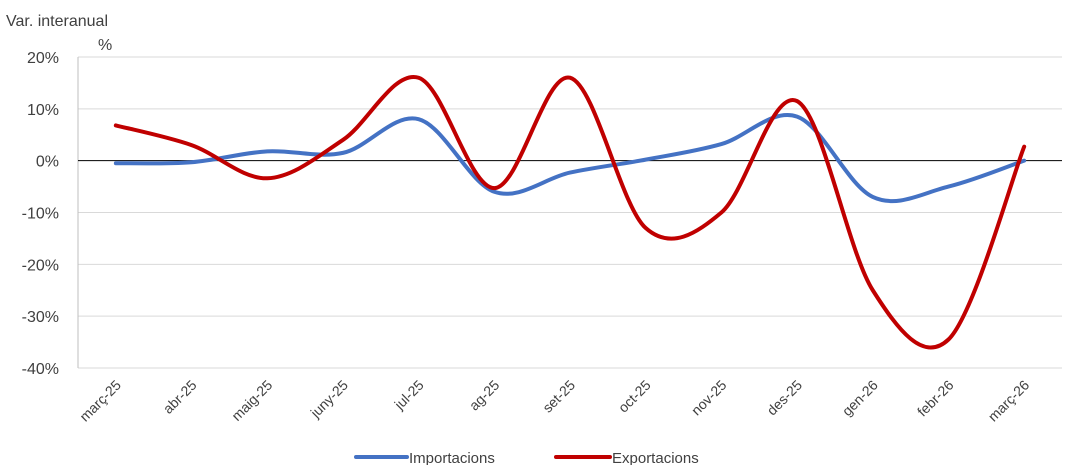  I want to click on legend-label-importacions: Importacions, so click(452, 457).